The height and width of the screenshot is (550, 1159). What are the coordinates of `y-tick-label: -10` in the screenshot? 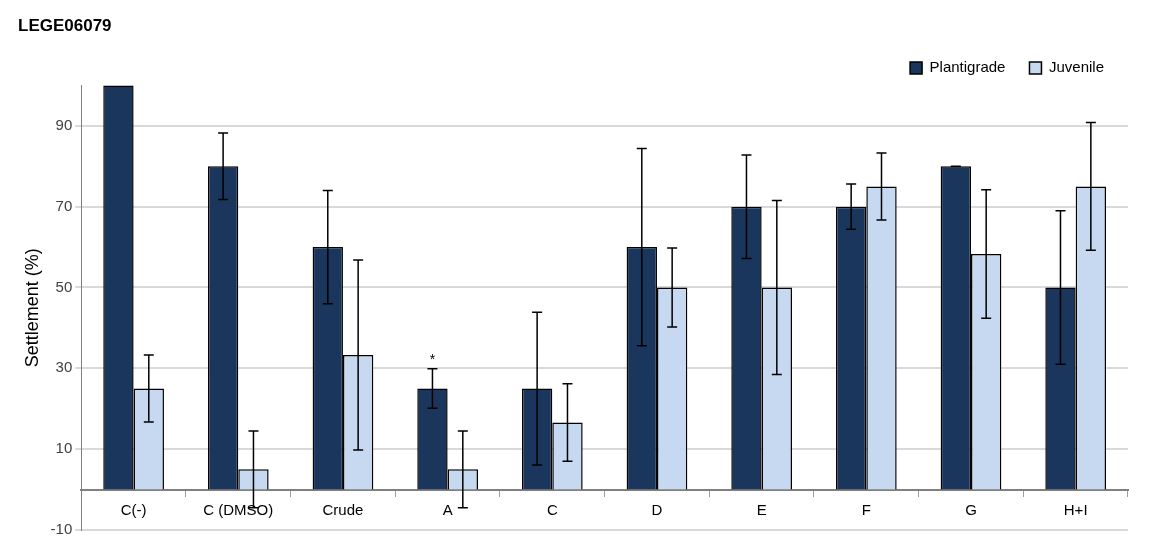 It's located at (61, 529).